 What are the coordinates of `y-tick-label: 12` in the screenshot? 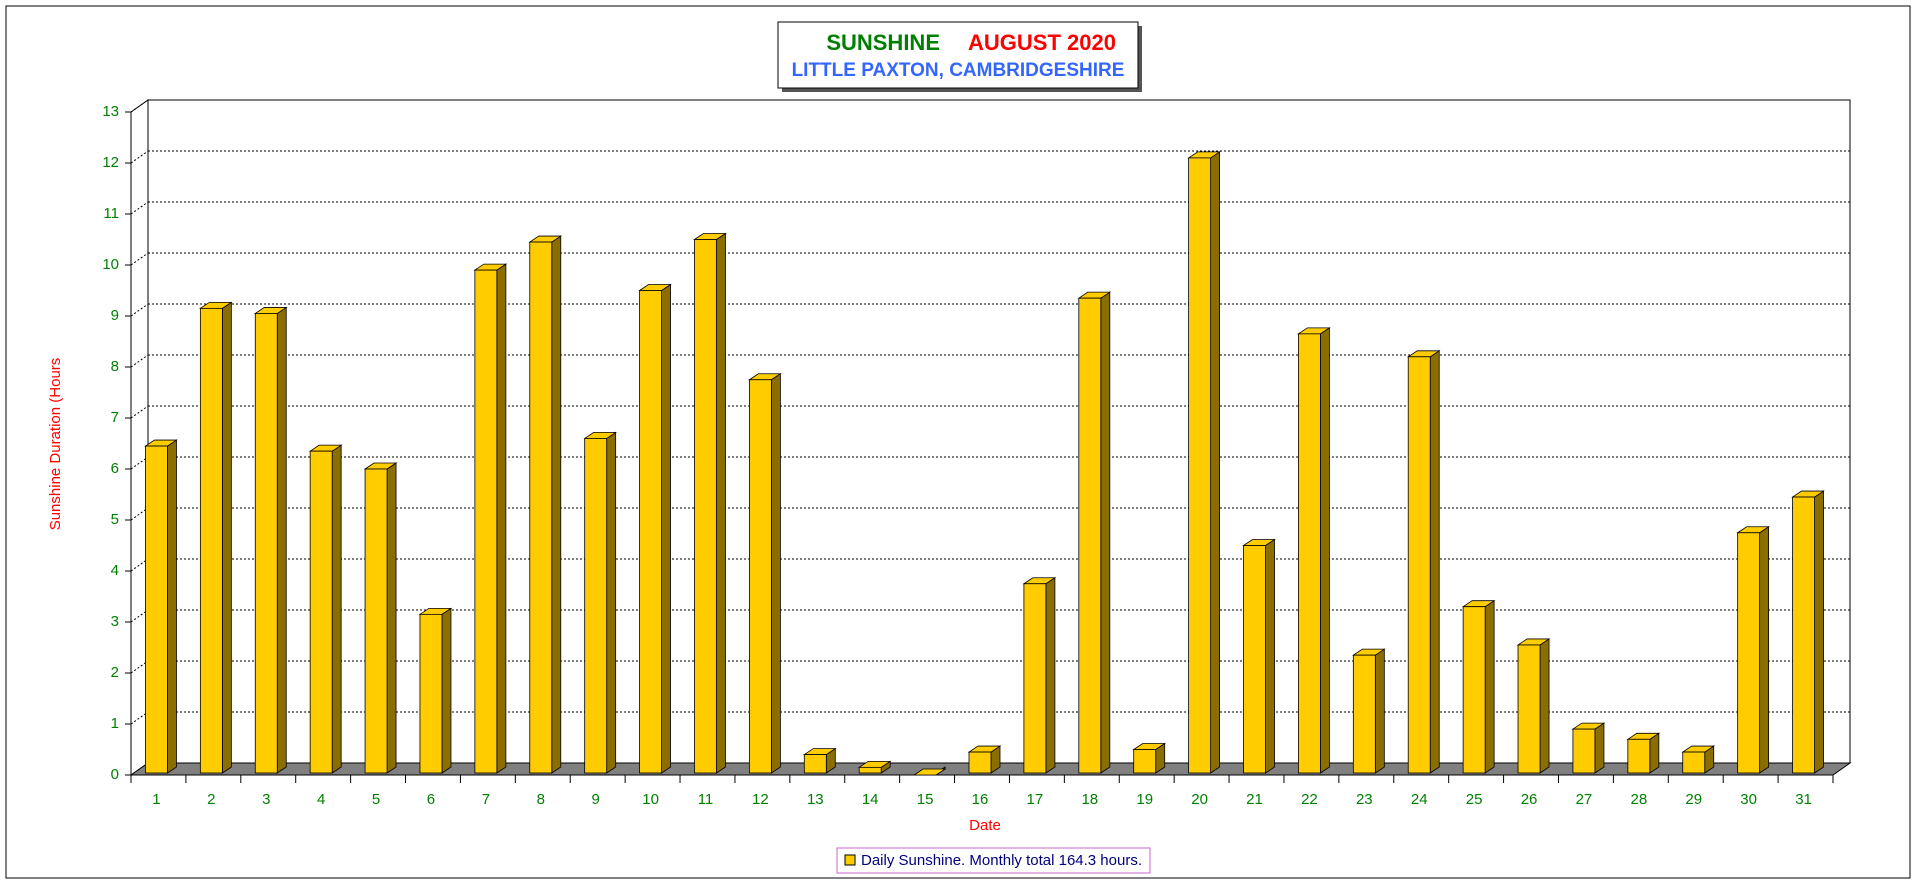 It's located at (110, 162).